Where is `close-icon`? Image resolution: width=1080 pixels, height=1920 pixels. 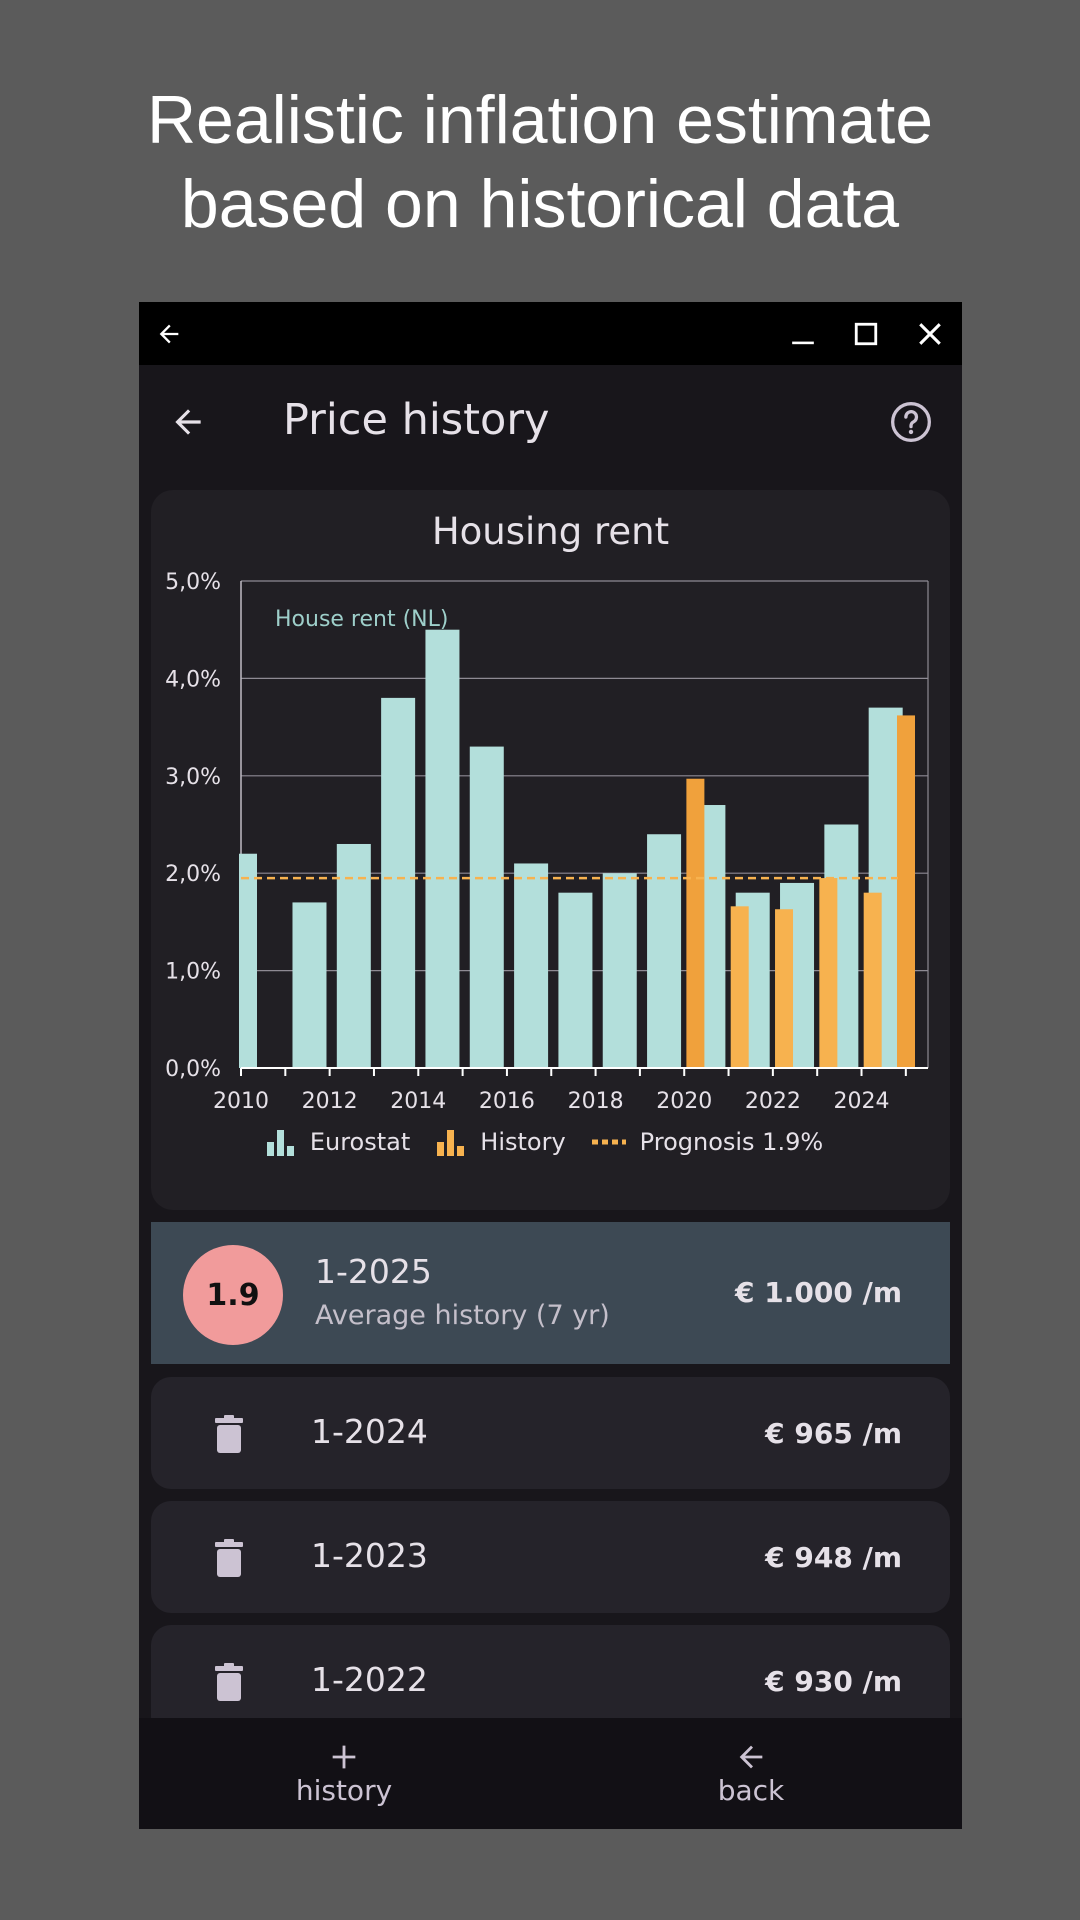 close-icon is located at coordinates (930, 333).